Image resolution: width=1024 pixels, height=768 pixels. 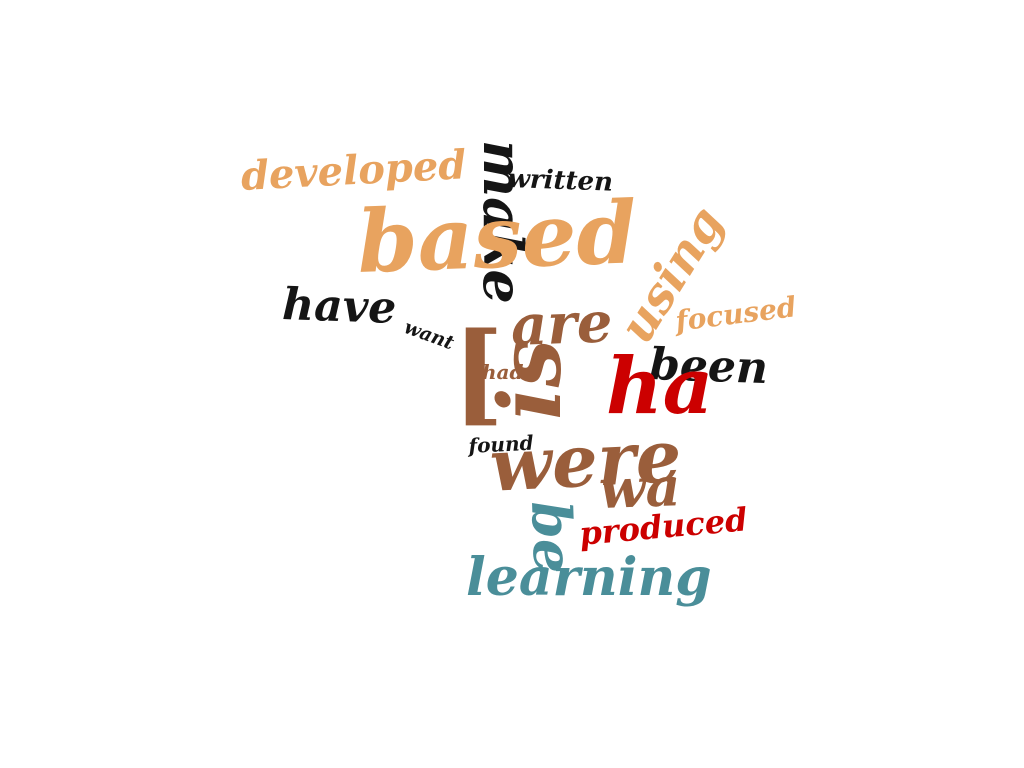 I want to click on word-focused: focused, so click(x=736, y=314).